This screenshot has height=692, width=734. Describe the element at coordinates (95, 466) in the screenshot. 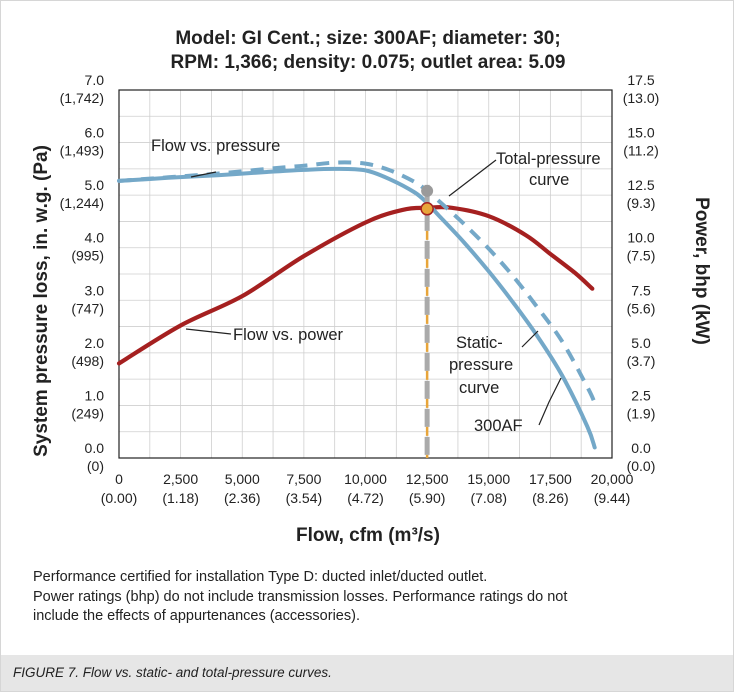

I see `y-left-tick-metric-label: (0)` at that location.